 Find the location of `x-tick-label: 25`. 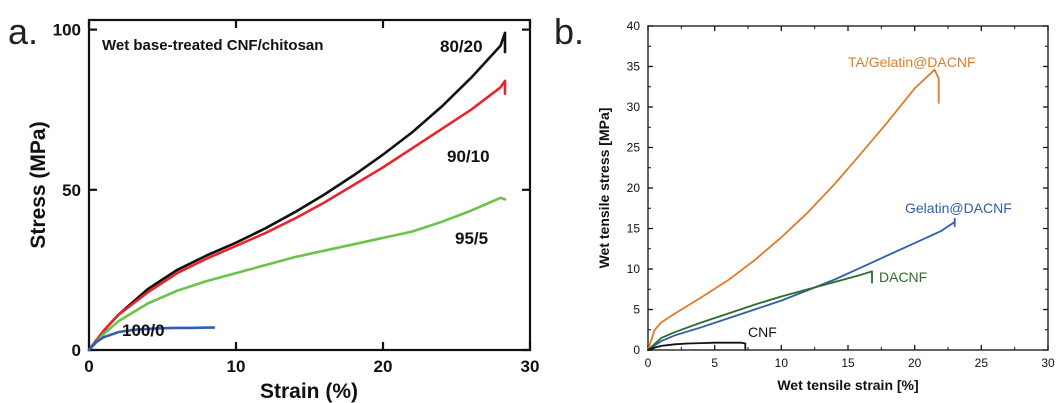

x-tick-label: 25 is located at coordinates (982, 363).